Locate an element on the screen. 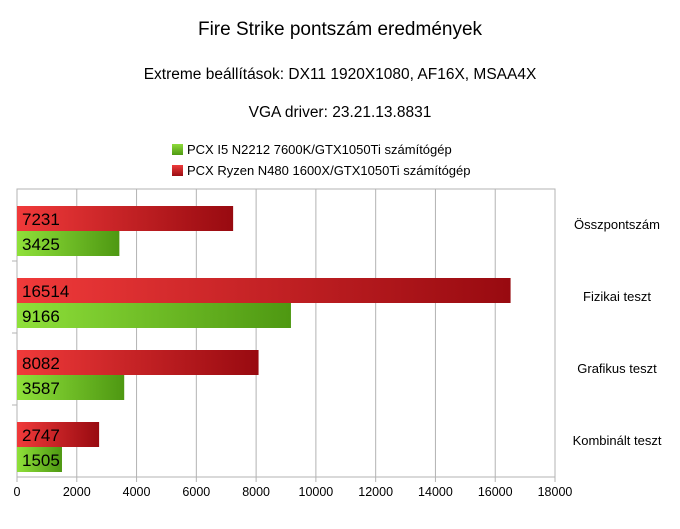 The image size is (680, 529). data-label-green-0: 3425 is located at coordinates (41, 244).